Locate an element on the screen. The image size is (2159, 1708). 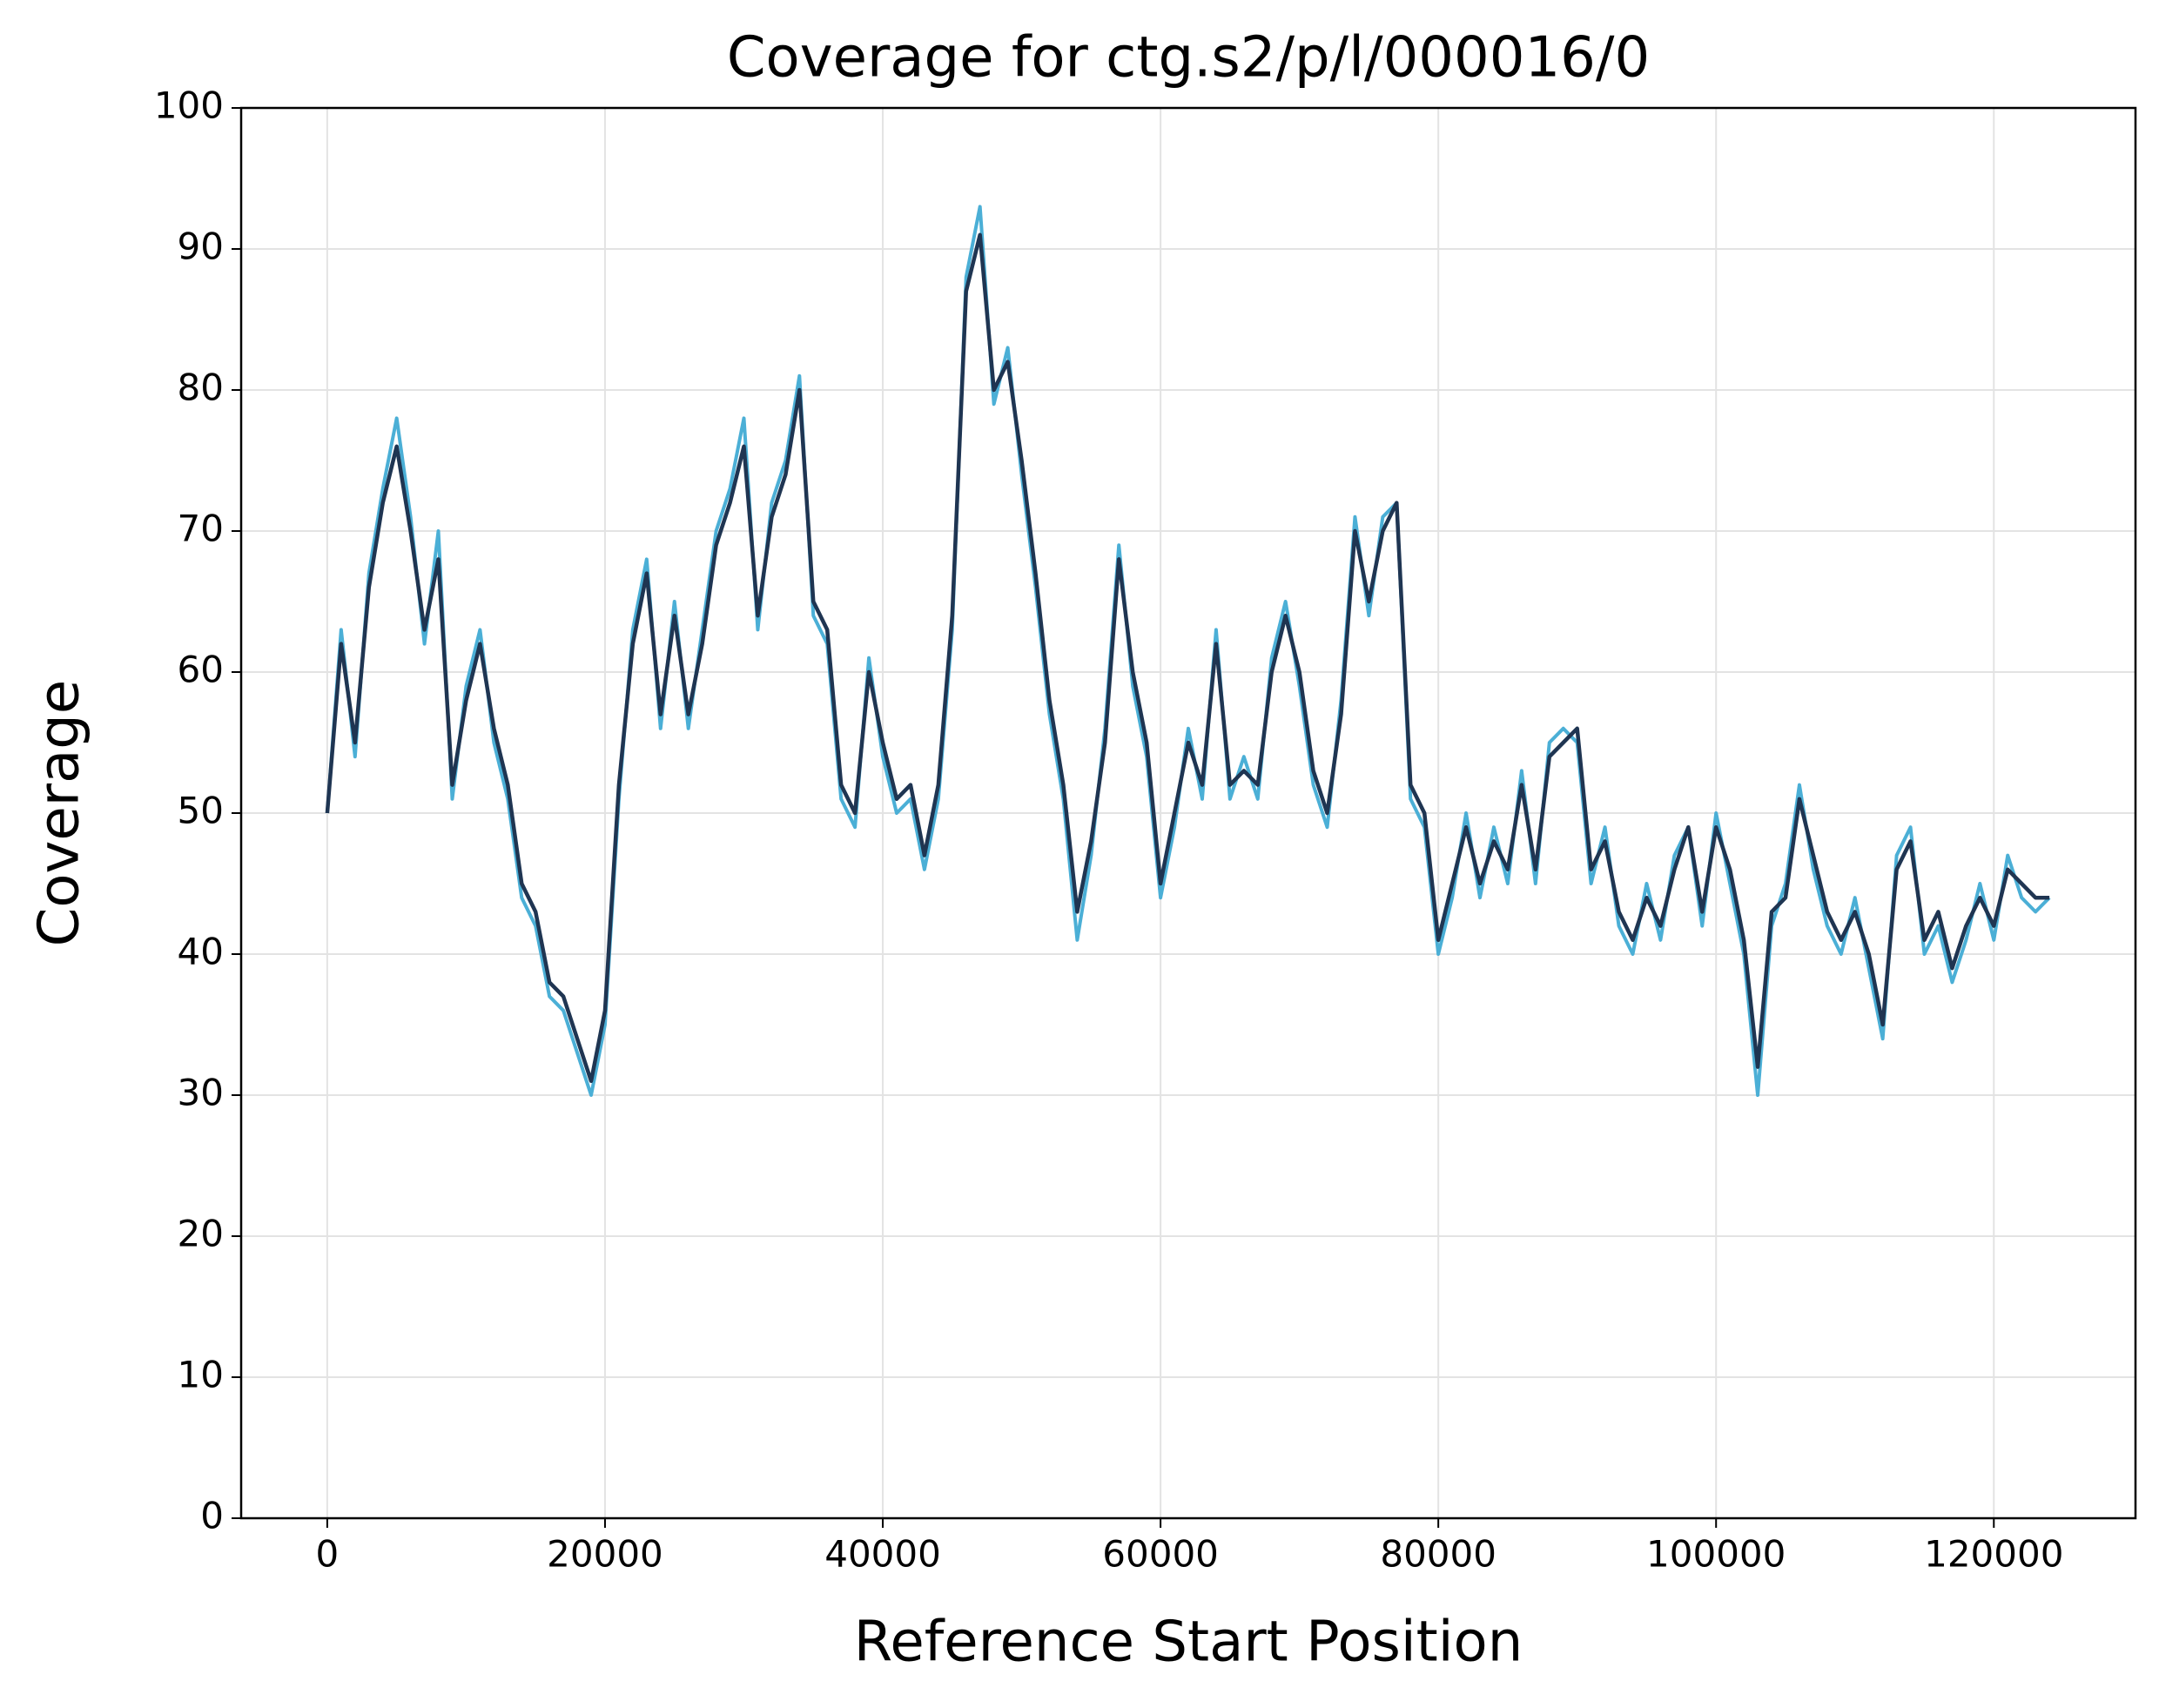
y-tick-label: 30 is located at coordinates (201, 1093).